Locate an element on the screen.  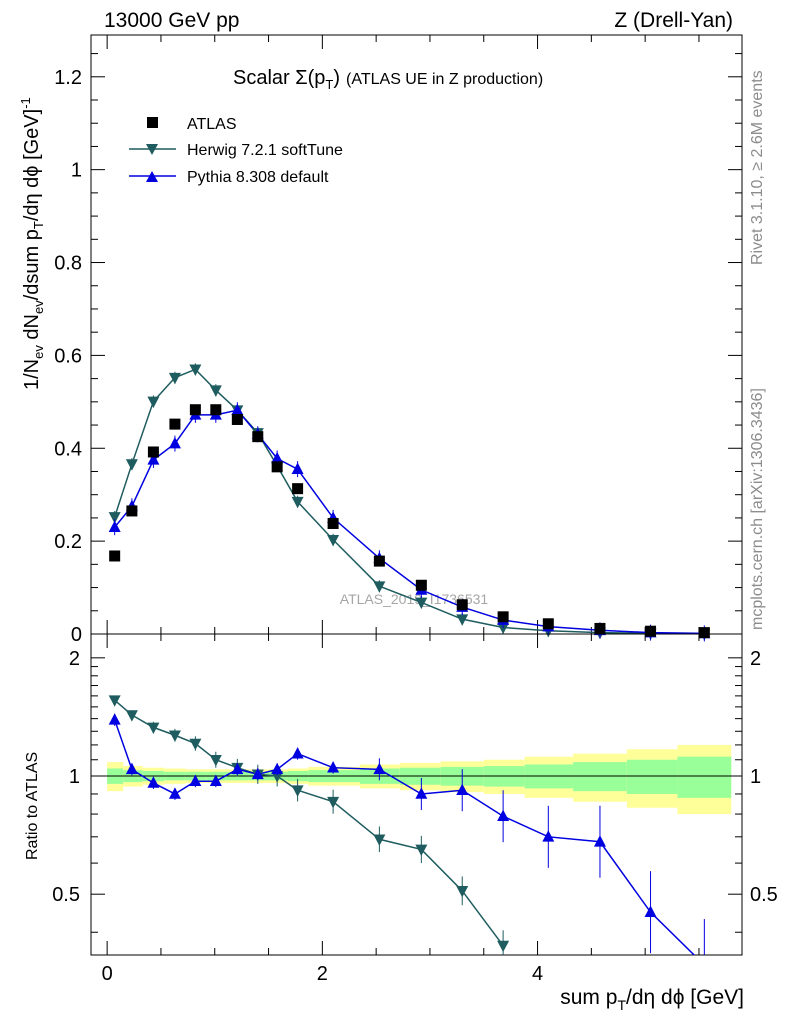
ratio-y-tick-label: 2 is located at coordinates (74, 659).